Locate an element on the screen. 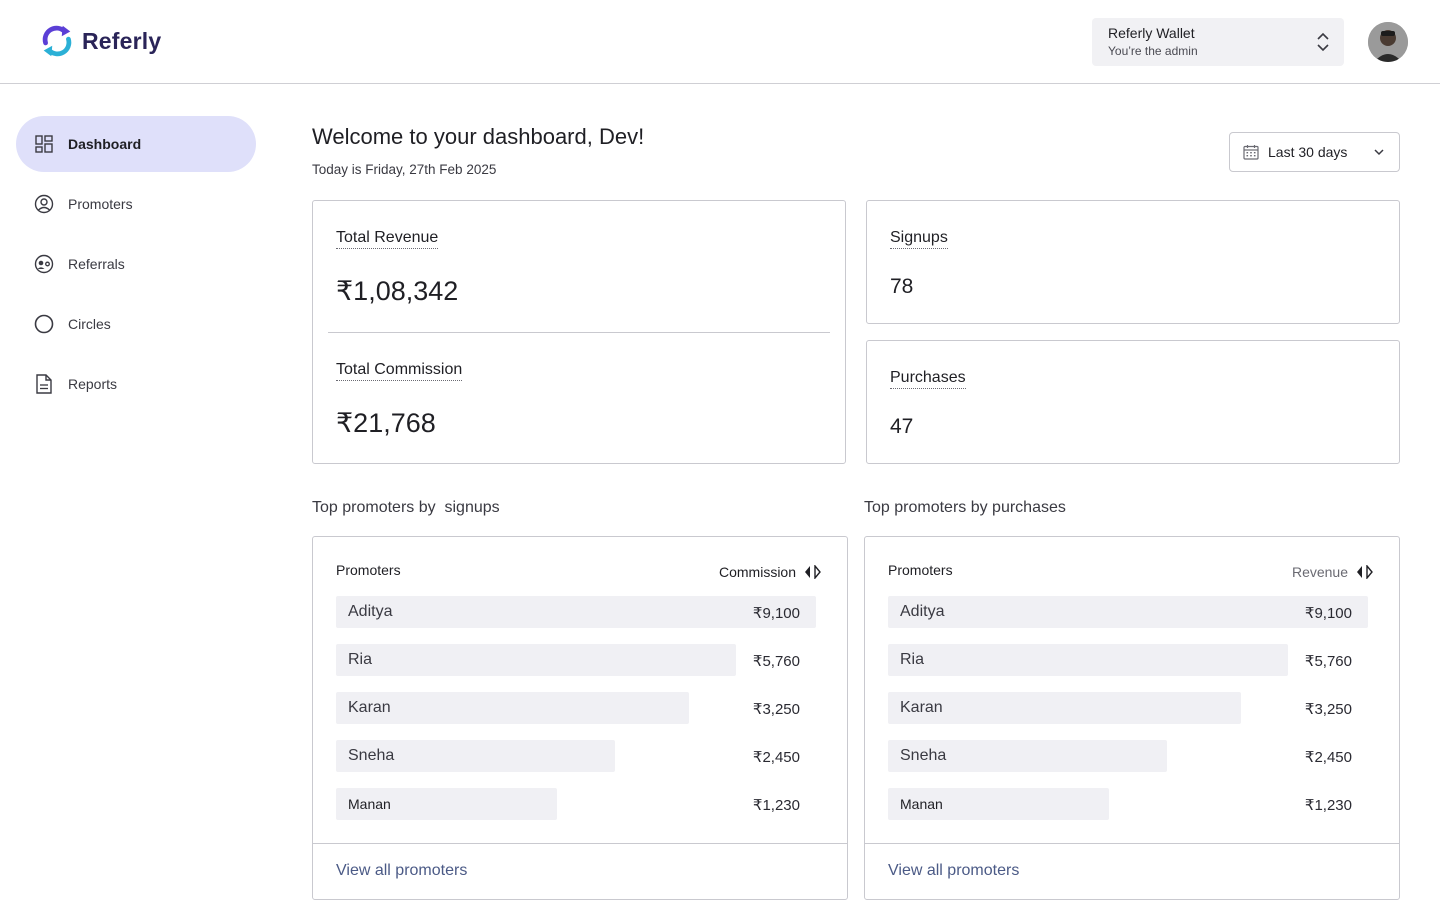 The image size is (1440, 907). sidebar-item-reports: Reports is located at coordinates (136, 384).